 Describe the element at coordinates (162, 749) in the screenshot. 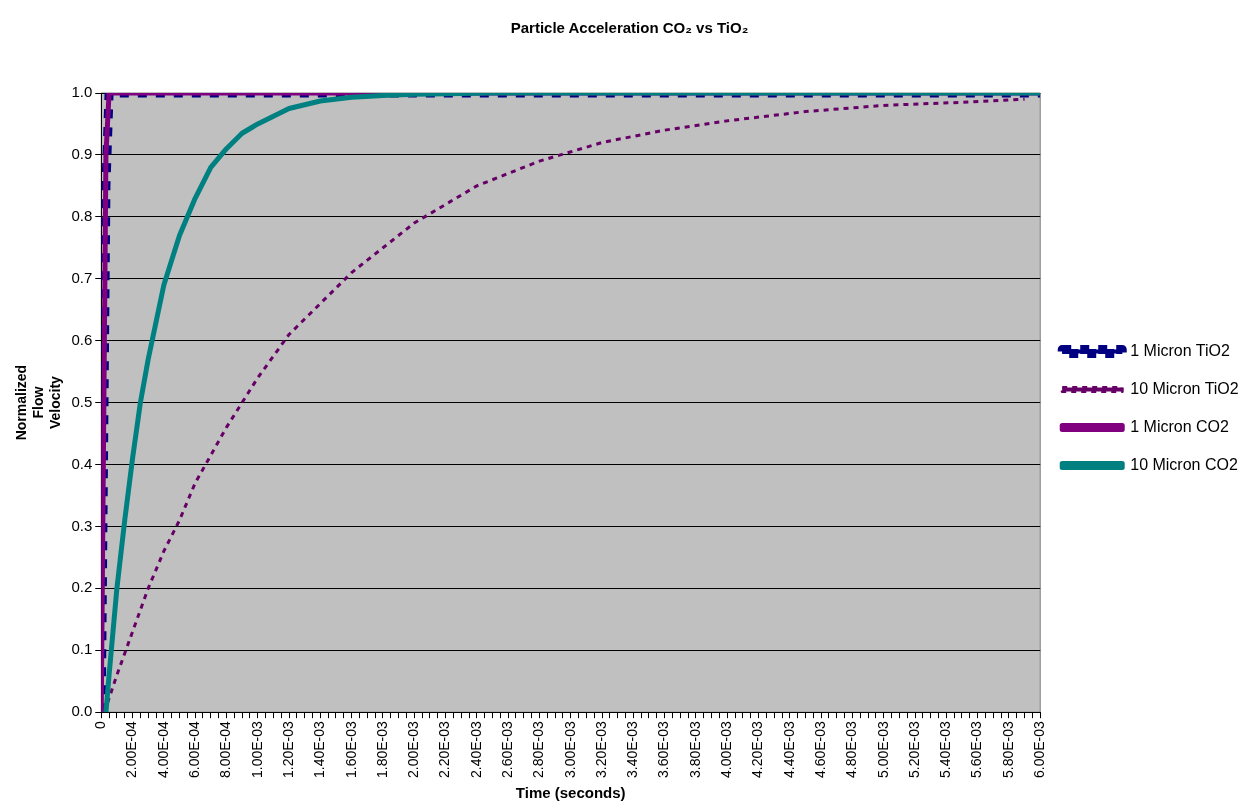

I see `x-tick-label: 4.00E-04` at that location.